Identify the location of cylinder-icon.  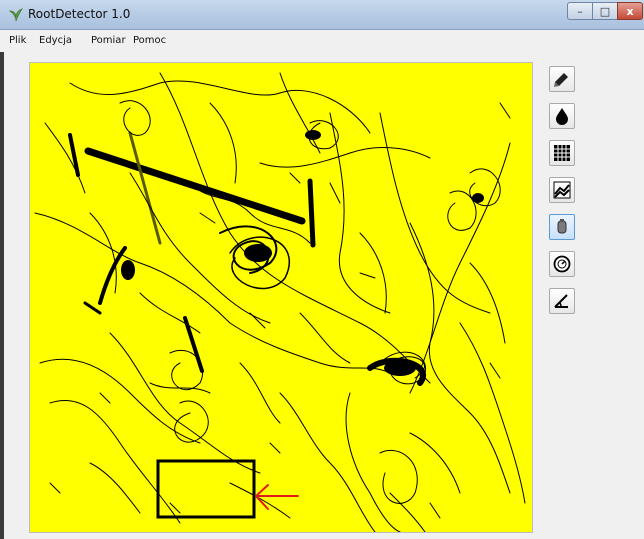
(562, 226).